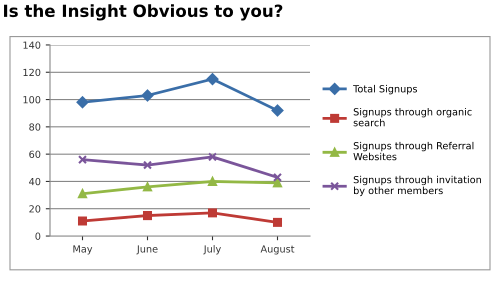 The width and height of the screenshot is (500, 281). What do you see at coordinates (147, 249) in the screenshot?
I see `x-tick-label: June` at bounding box center [147, 249].